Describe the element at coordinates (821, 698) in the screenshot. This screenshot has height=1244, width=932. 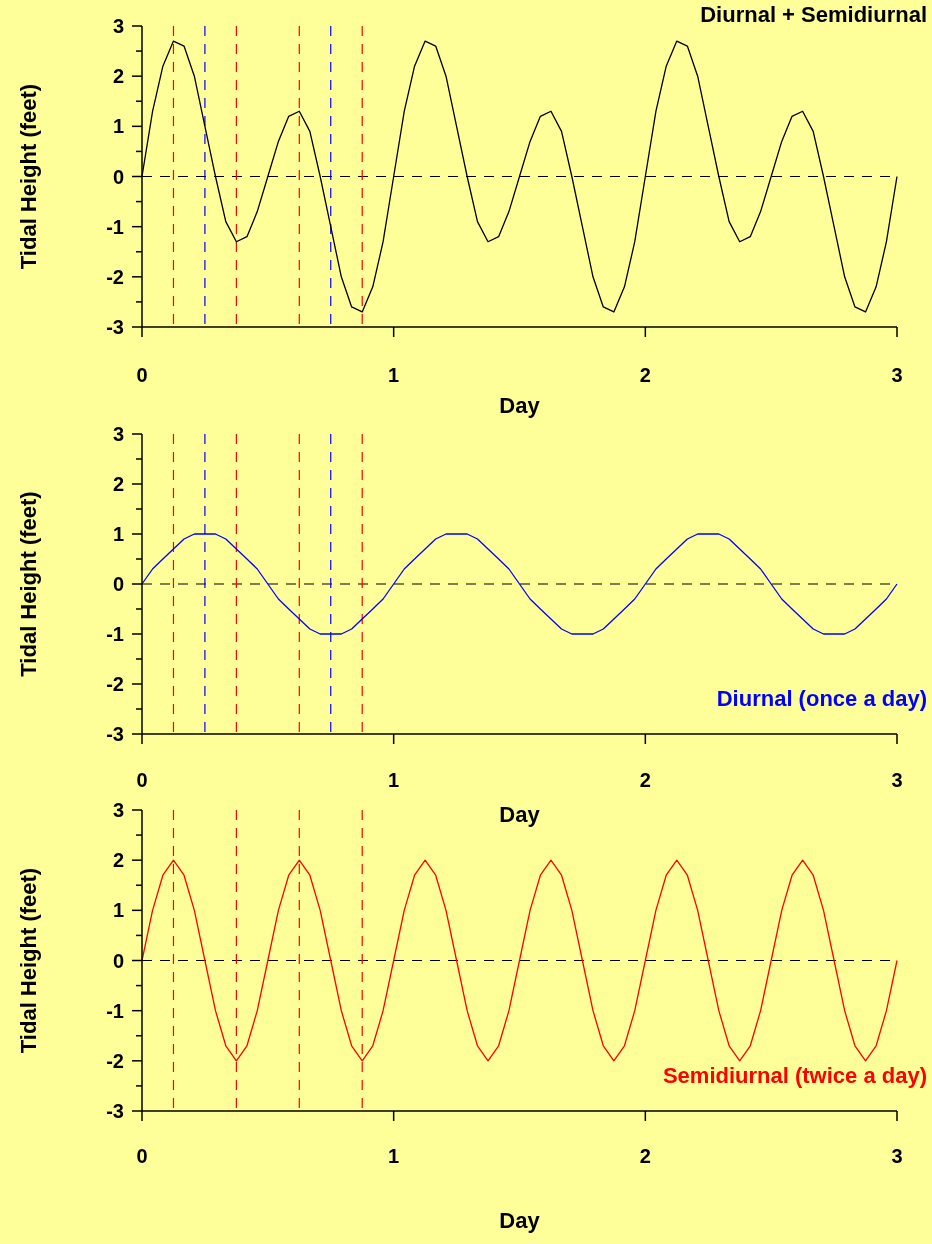
I see `text: Diurnal (once a day)` at that location.